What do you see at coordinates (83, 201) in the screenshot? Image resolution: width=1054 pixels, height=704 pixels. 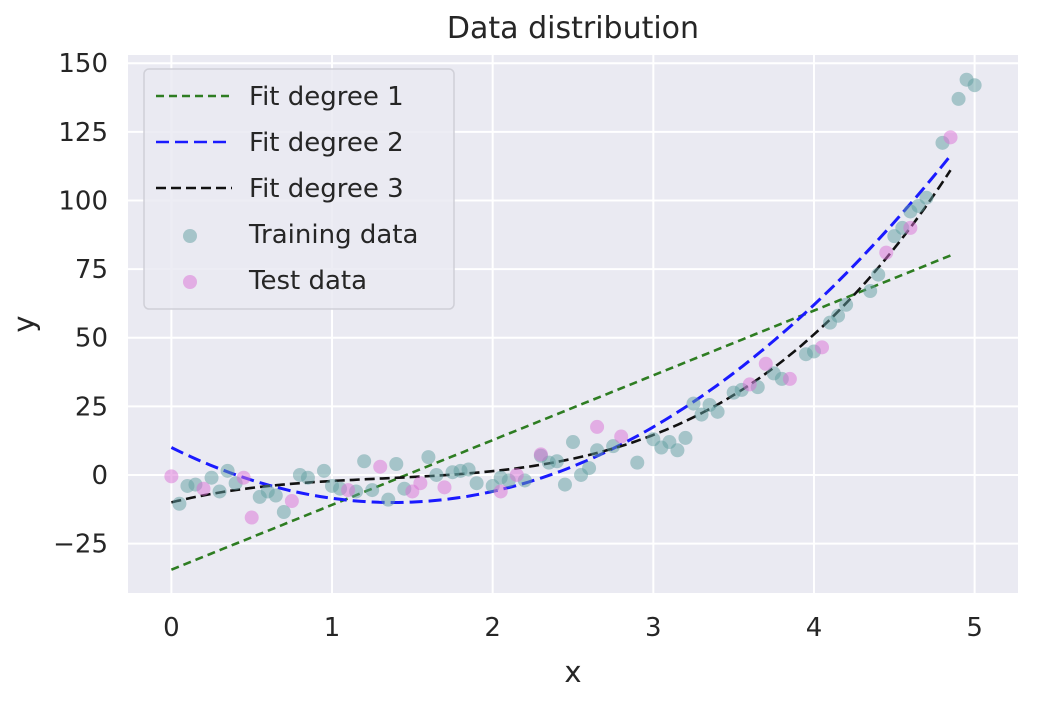 I see `y-tick-label: 100` at bounding box center [83, 201].